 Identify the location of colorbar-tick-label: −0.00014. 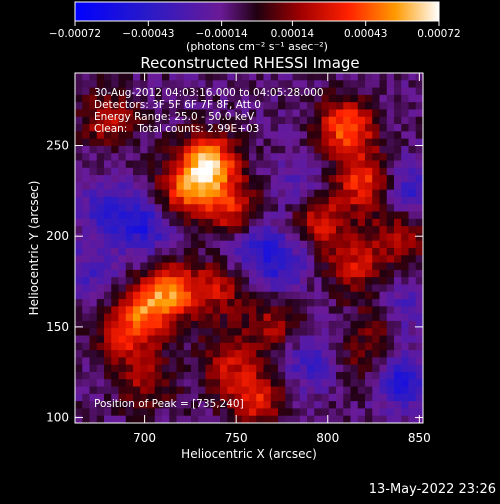
(222, 34).